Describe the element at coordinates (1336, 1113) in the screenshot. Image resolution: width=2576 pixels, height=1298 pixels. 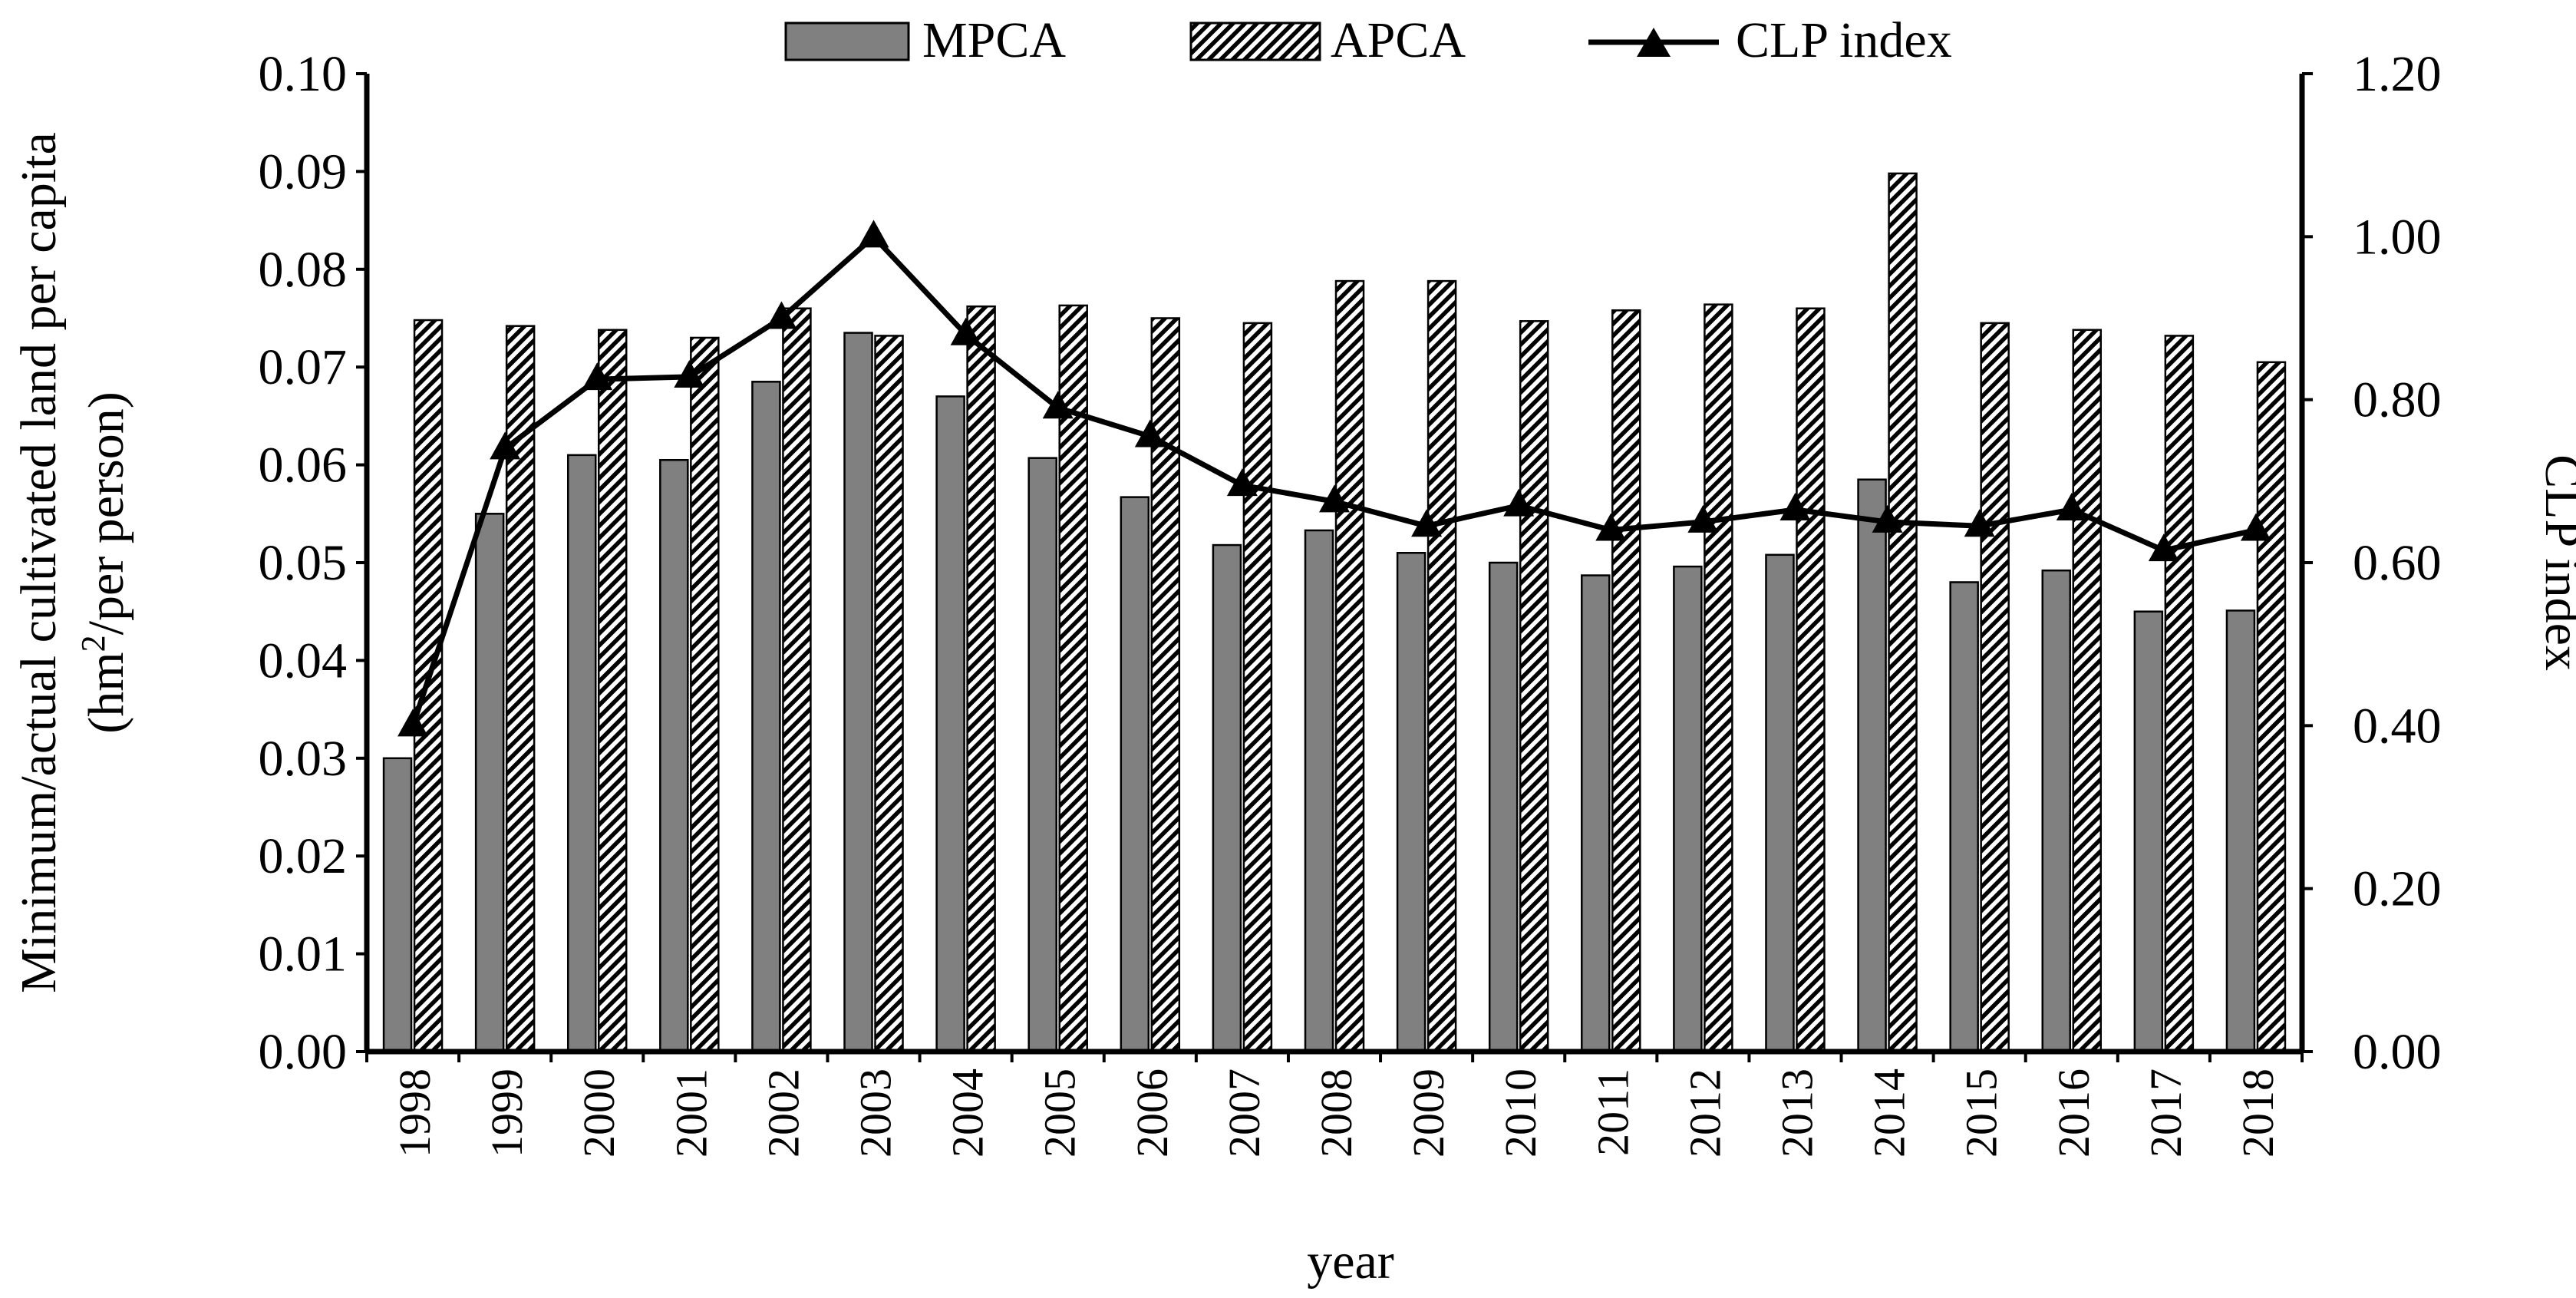
I see `x-tick-label-2008: 2008` at that location.